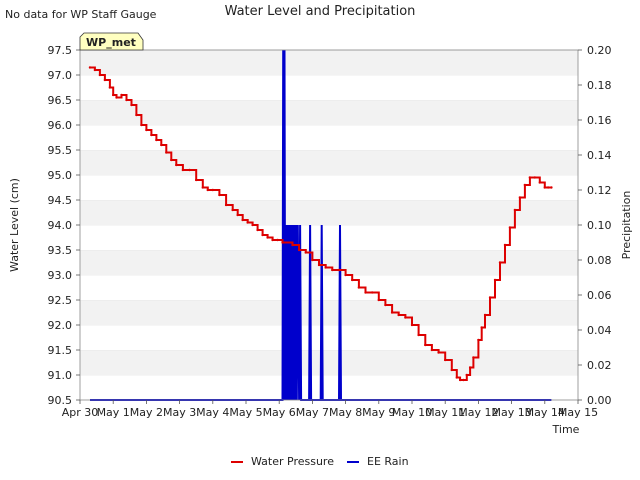  I want to click on x-tick-label: Apr 30, so click(80, 412).